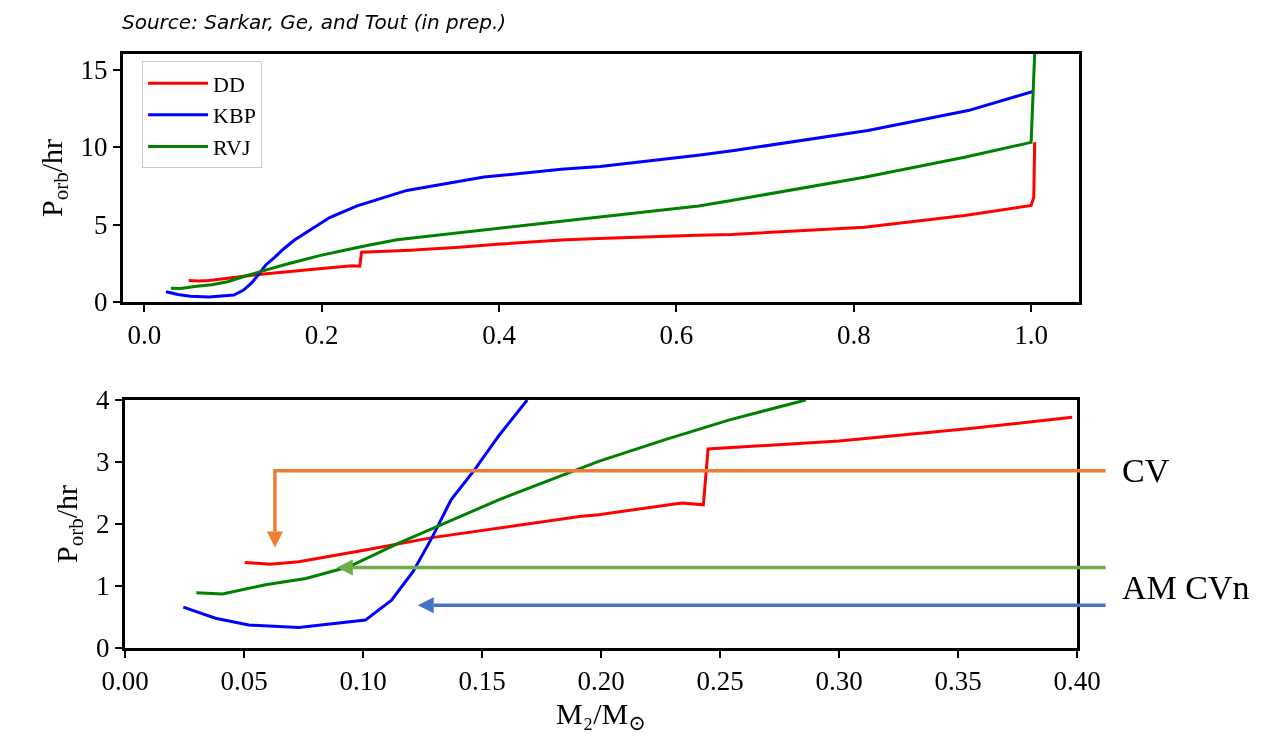 The width and height of the screenshot is (1271, 745). Describe the element at coordinates (1077, 681) in the screenshot. I see `x-tick-label: 0.40` at that location.